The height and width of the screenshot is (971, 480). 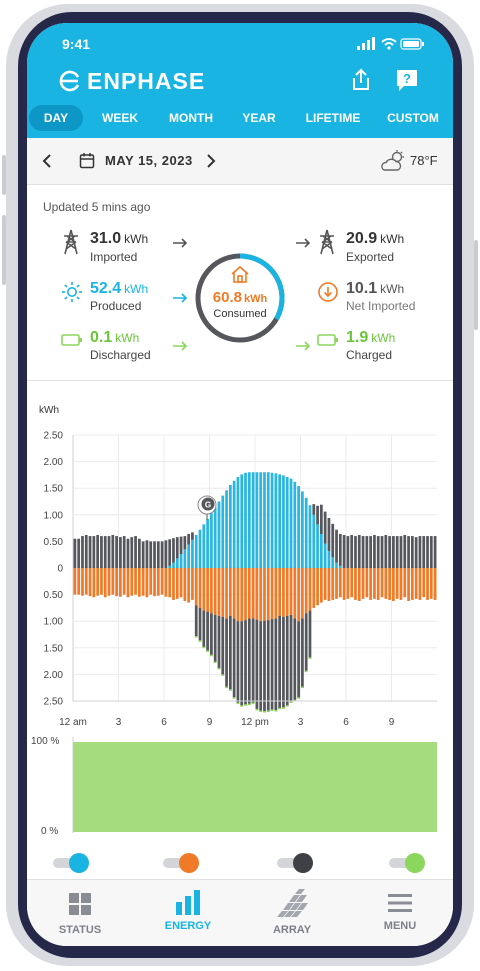 What do you see at coordinates (259, 118) in the screenshot?
I see `tab-year: YEAR` at bounding box center [259, 118].